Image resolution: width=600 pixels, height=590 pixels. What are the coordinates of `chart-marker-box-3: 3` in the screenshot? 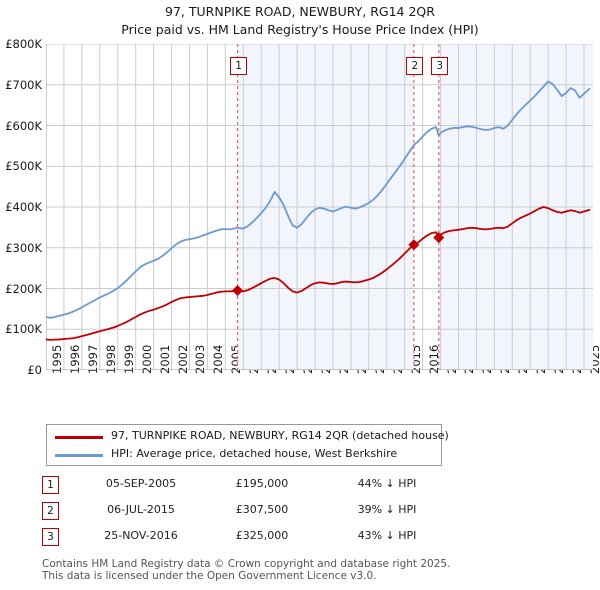 It's located at (440, 66).